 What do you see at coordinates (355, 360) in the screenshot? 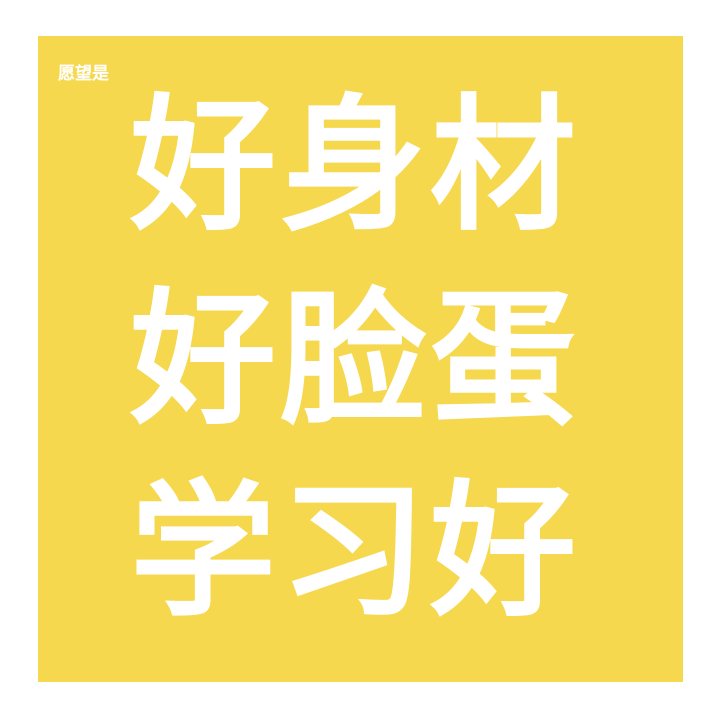
I see `wish-line-2: 好脸蛋` at bounding box center [355, 360].